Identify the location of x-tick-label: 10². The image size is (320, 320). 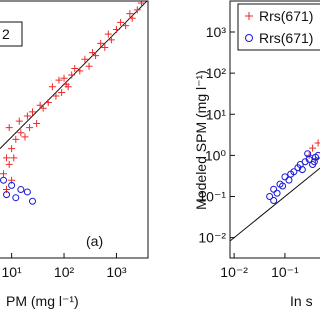
(64, 272).